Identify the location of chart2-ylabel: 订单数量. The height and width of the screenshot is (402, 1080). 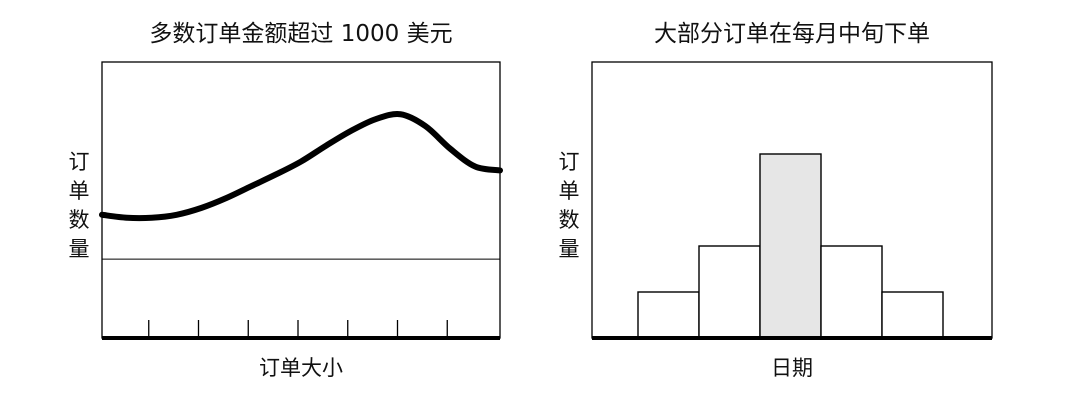
(569, 205).